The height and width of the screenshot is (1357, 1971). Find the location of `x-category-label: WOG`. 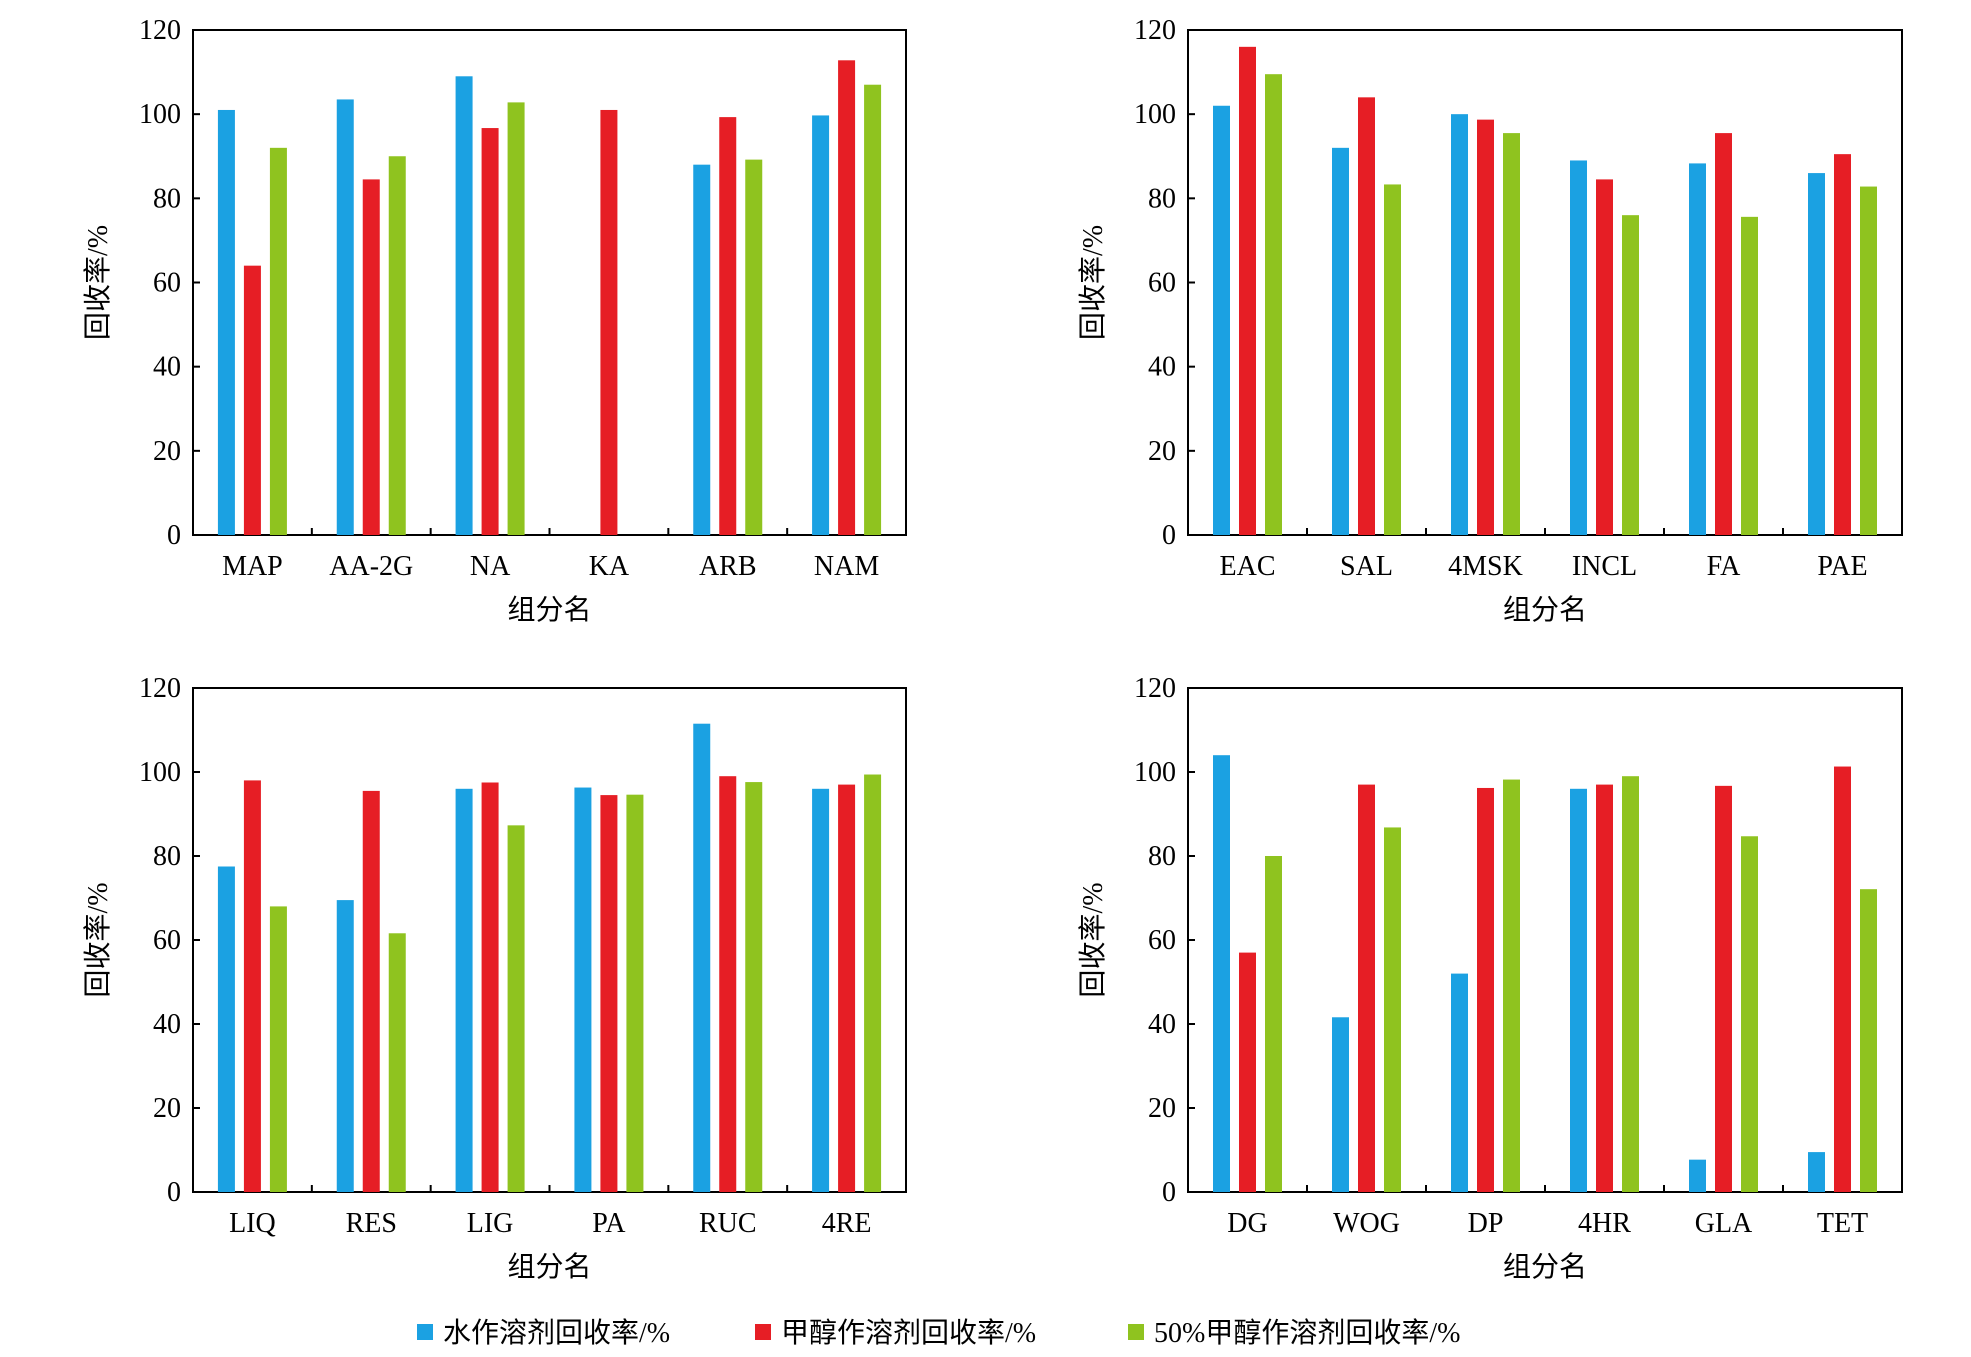

x-category-label: WOG is located at coordinates (1366, 1223).